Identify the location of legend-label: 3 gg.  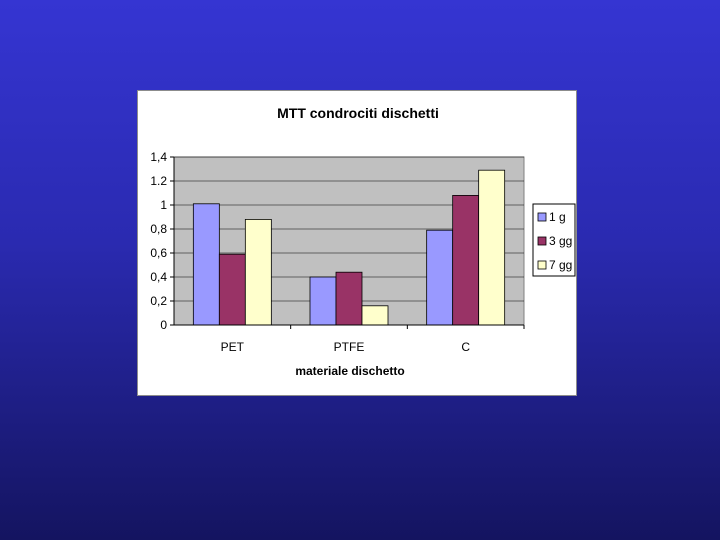
(560, 241).